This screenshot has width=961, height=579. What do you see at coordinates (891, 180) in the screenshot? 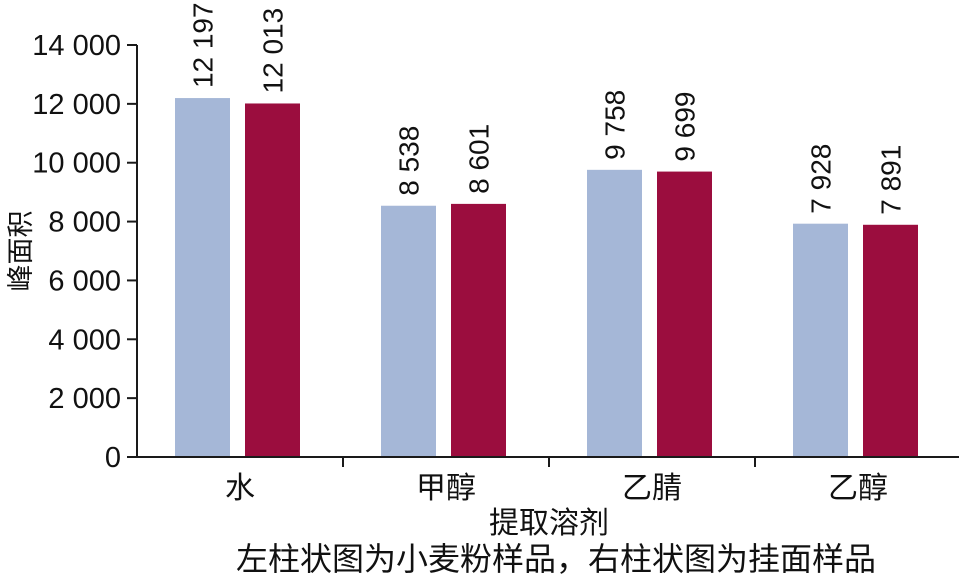
I see `data-label-series-2-category-4: 7 891` at bounding box center [891, 180].